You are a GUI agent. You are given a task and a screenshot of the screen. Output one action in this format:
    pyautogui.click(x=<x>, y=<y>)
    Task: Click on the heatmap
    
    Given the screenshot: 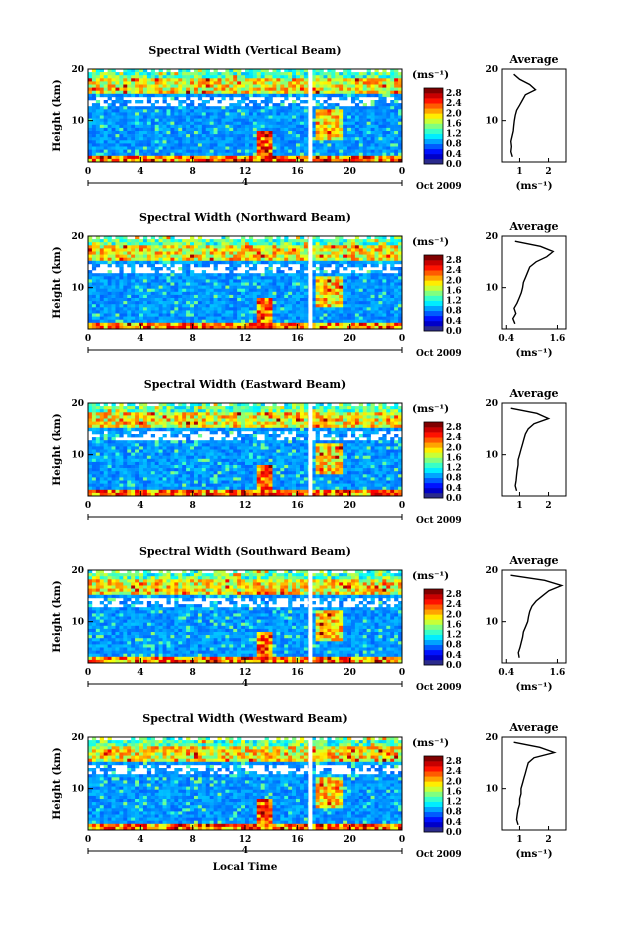 What is the action you would take?
    pyautogui.click(x=245, y=116)
    